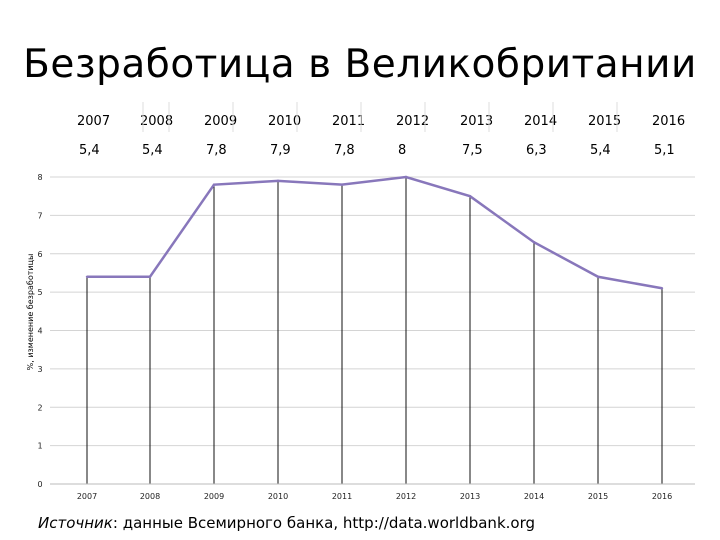  Describe the element at coordinates (668, 121) in the screenshot. I see `table-year: 2016` at that location.